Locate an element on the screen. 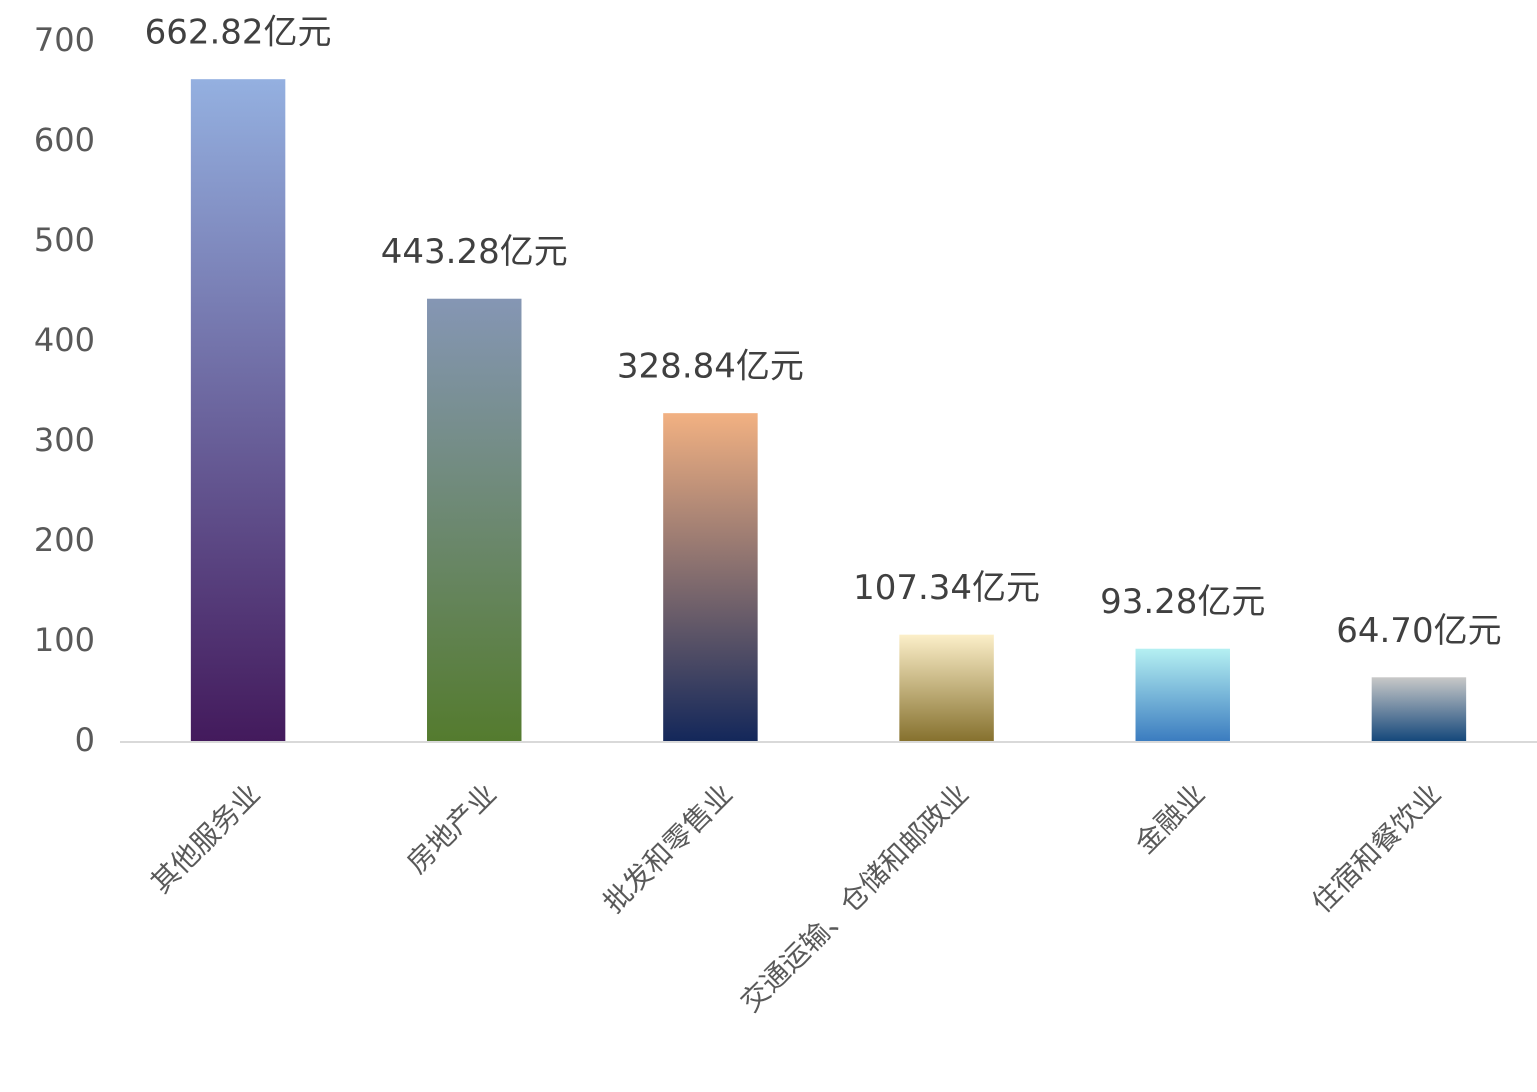  x-tick-label: 房地产业 is located at coordinates (451, 828).